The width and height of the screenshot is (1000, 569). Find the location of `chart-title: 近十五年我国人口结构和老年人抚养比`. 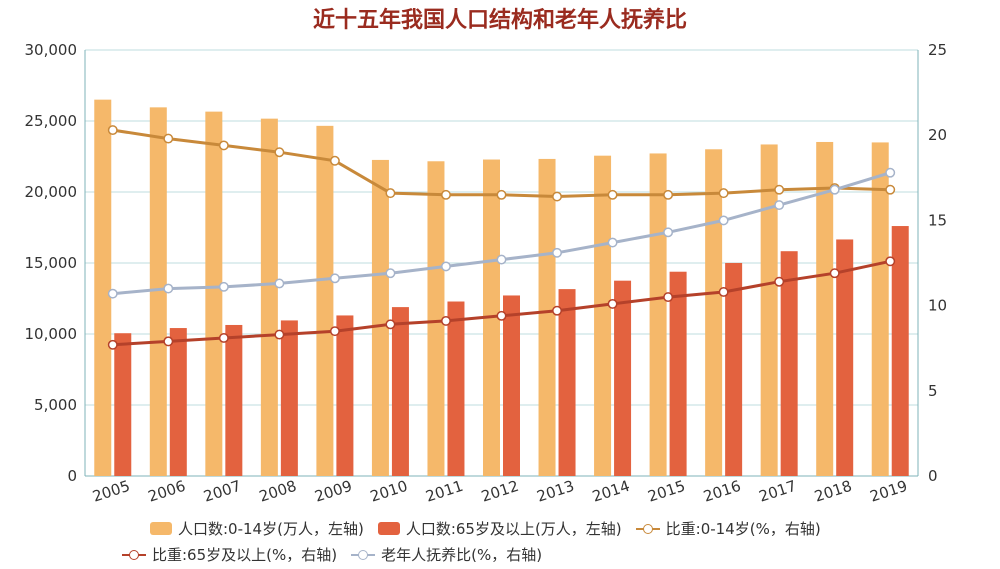

chart-title: 近十五年我国人口结构和老年人抚养比 is located at coordinates (499, 20).